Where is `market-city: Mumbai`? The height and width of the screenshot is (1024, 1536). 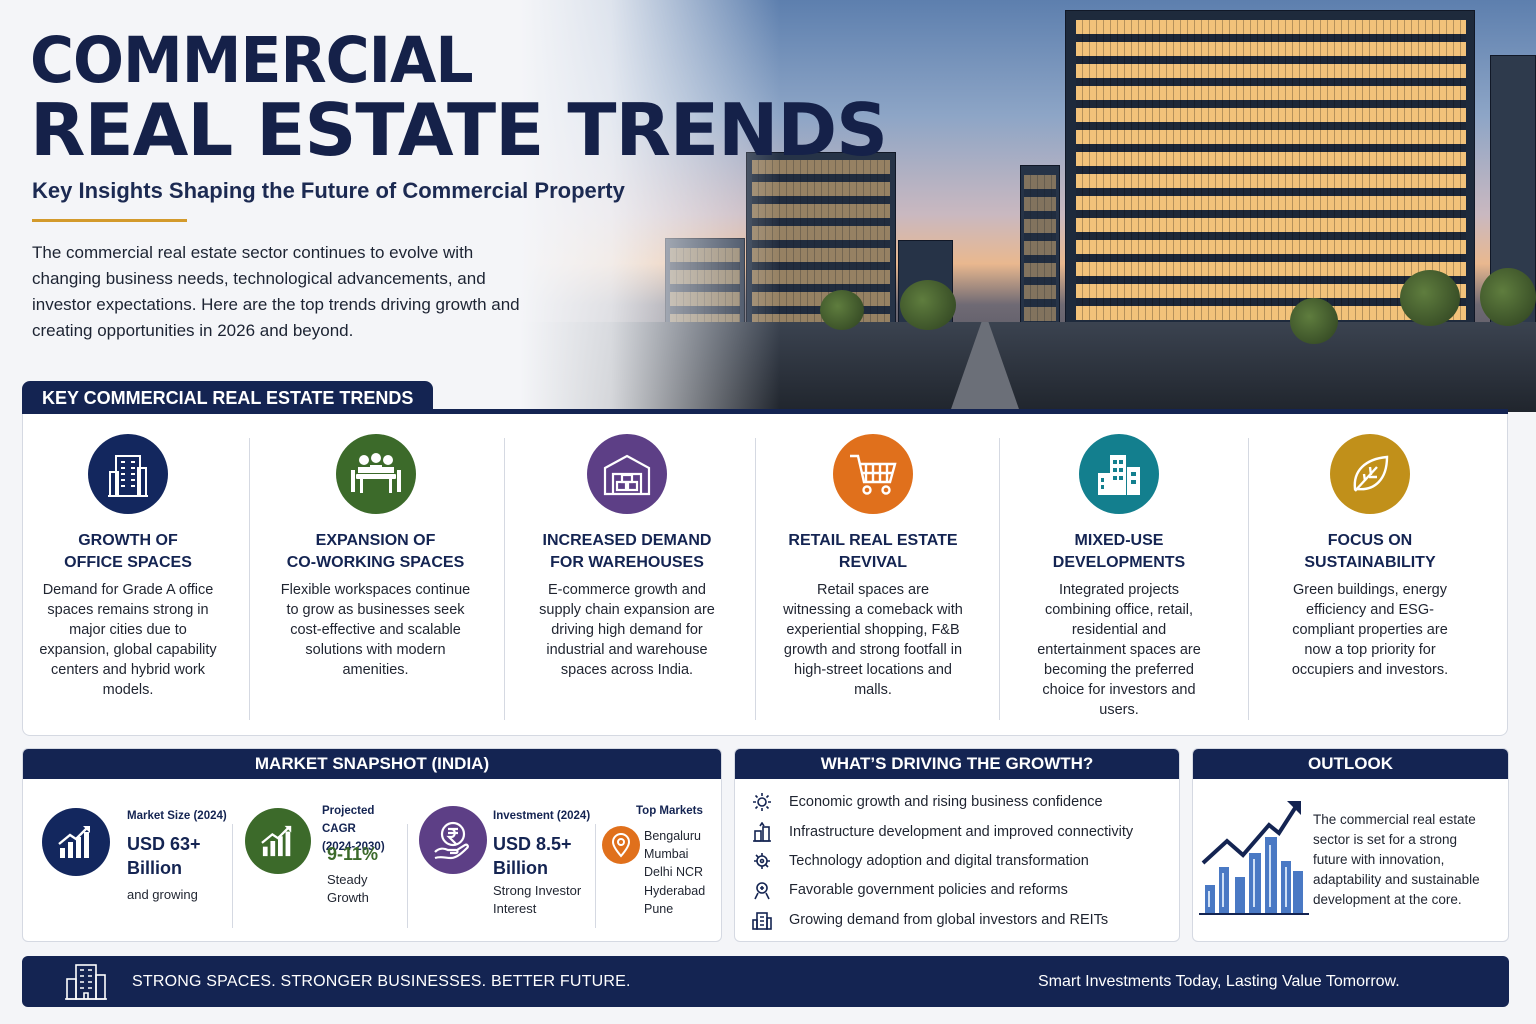 market-city: Mumbai is located at coordinates (666, 854).